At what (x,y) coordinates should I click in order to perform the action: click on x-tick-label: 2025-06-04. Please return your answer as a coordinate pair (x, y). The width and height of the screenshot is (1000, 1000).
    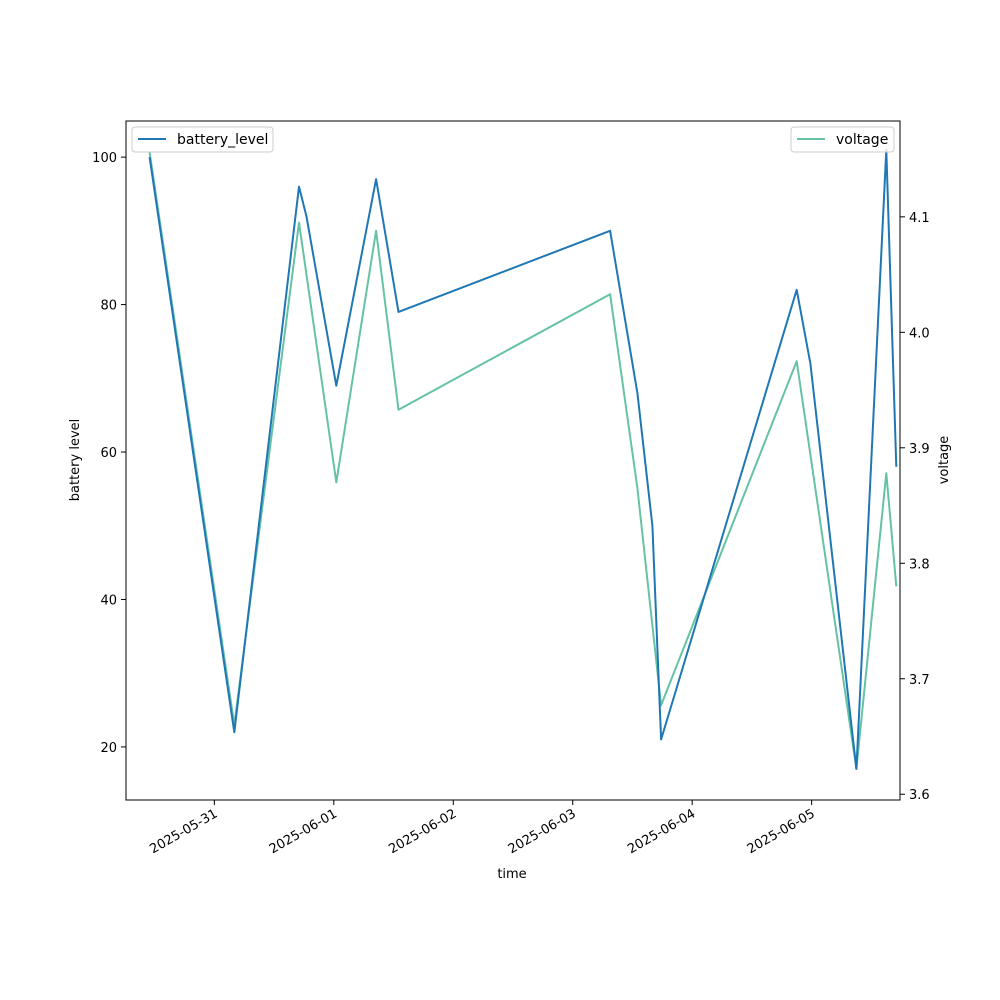
    Looking at the image, I should click on (661, 831).